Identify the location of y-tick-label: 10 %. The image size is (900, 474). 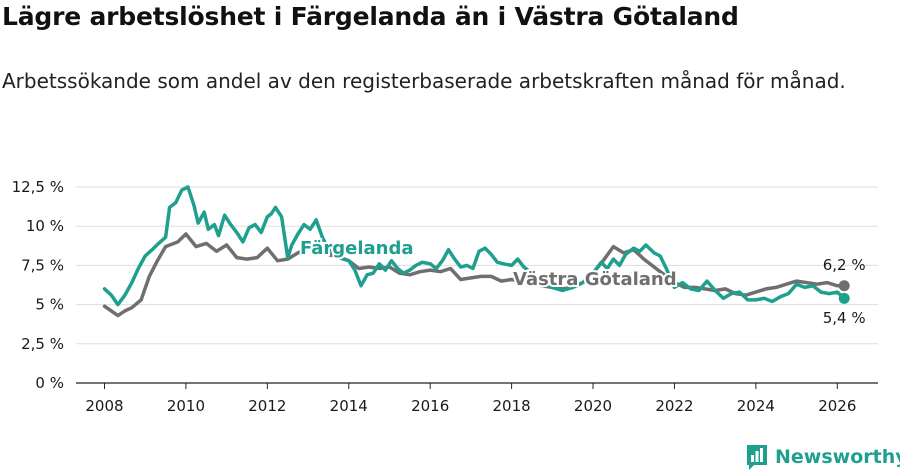
(45, 226).